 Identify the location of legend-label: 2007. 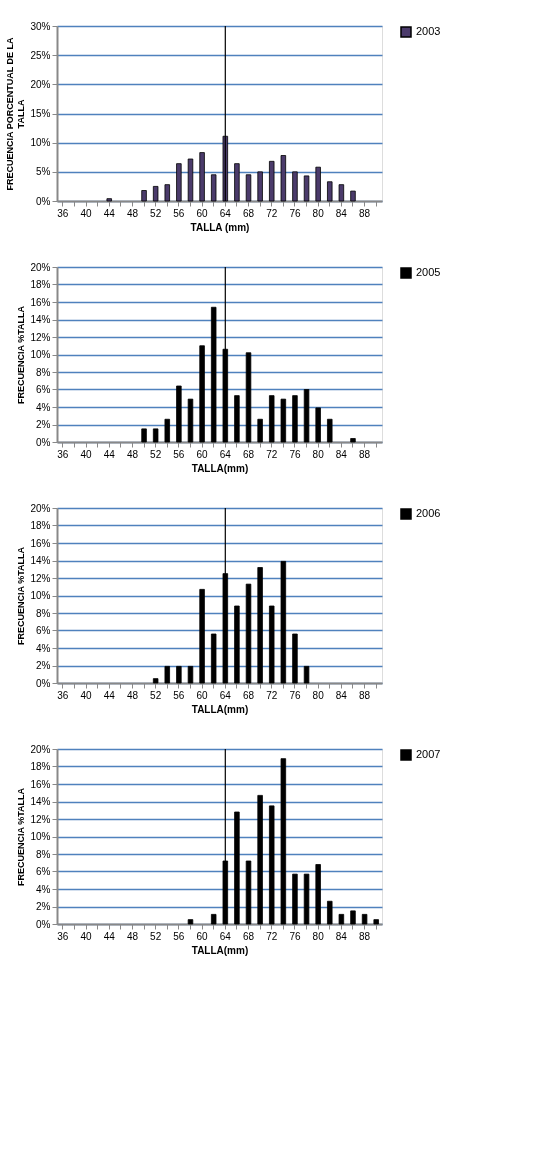
(428, 754).